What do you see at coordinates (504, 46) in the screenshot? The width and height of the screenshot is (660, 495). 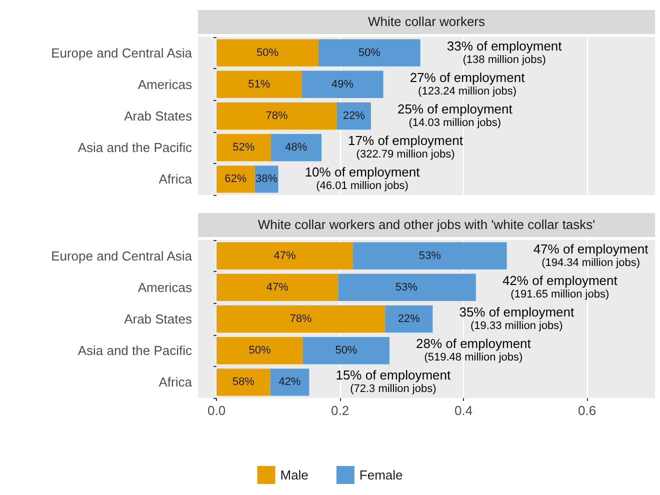 I see `annotation: 33% of employment` at bounding box center [504, 46].